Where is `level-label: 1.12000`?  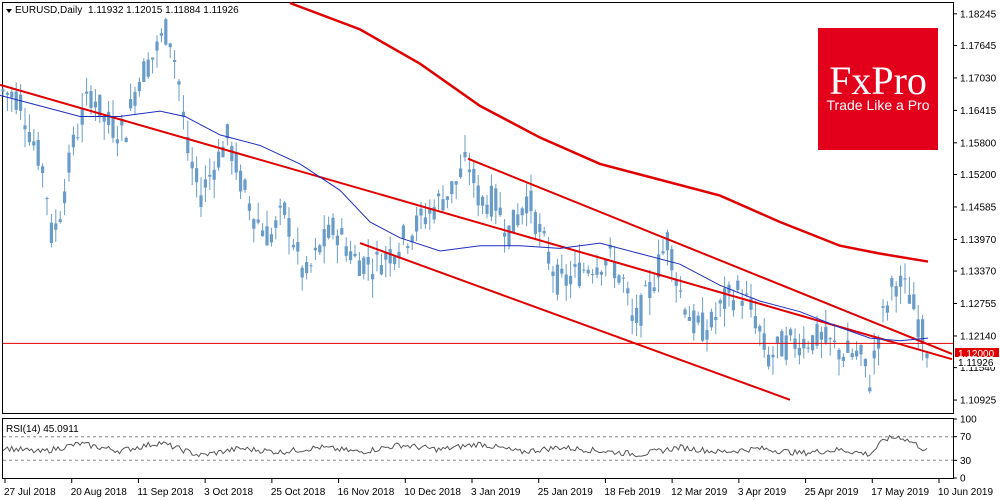
level-label: 1.12000 is located at coordinates (976, 354).